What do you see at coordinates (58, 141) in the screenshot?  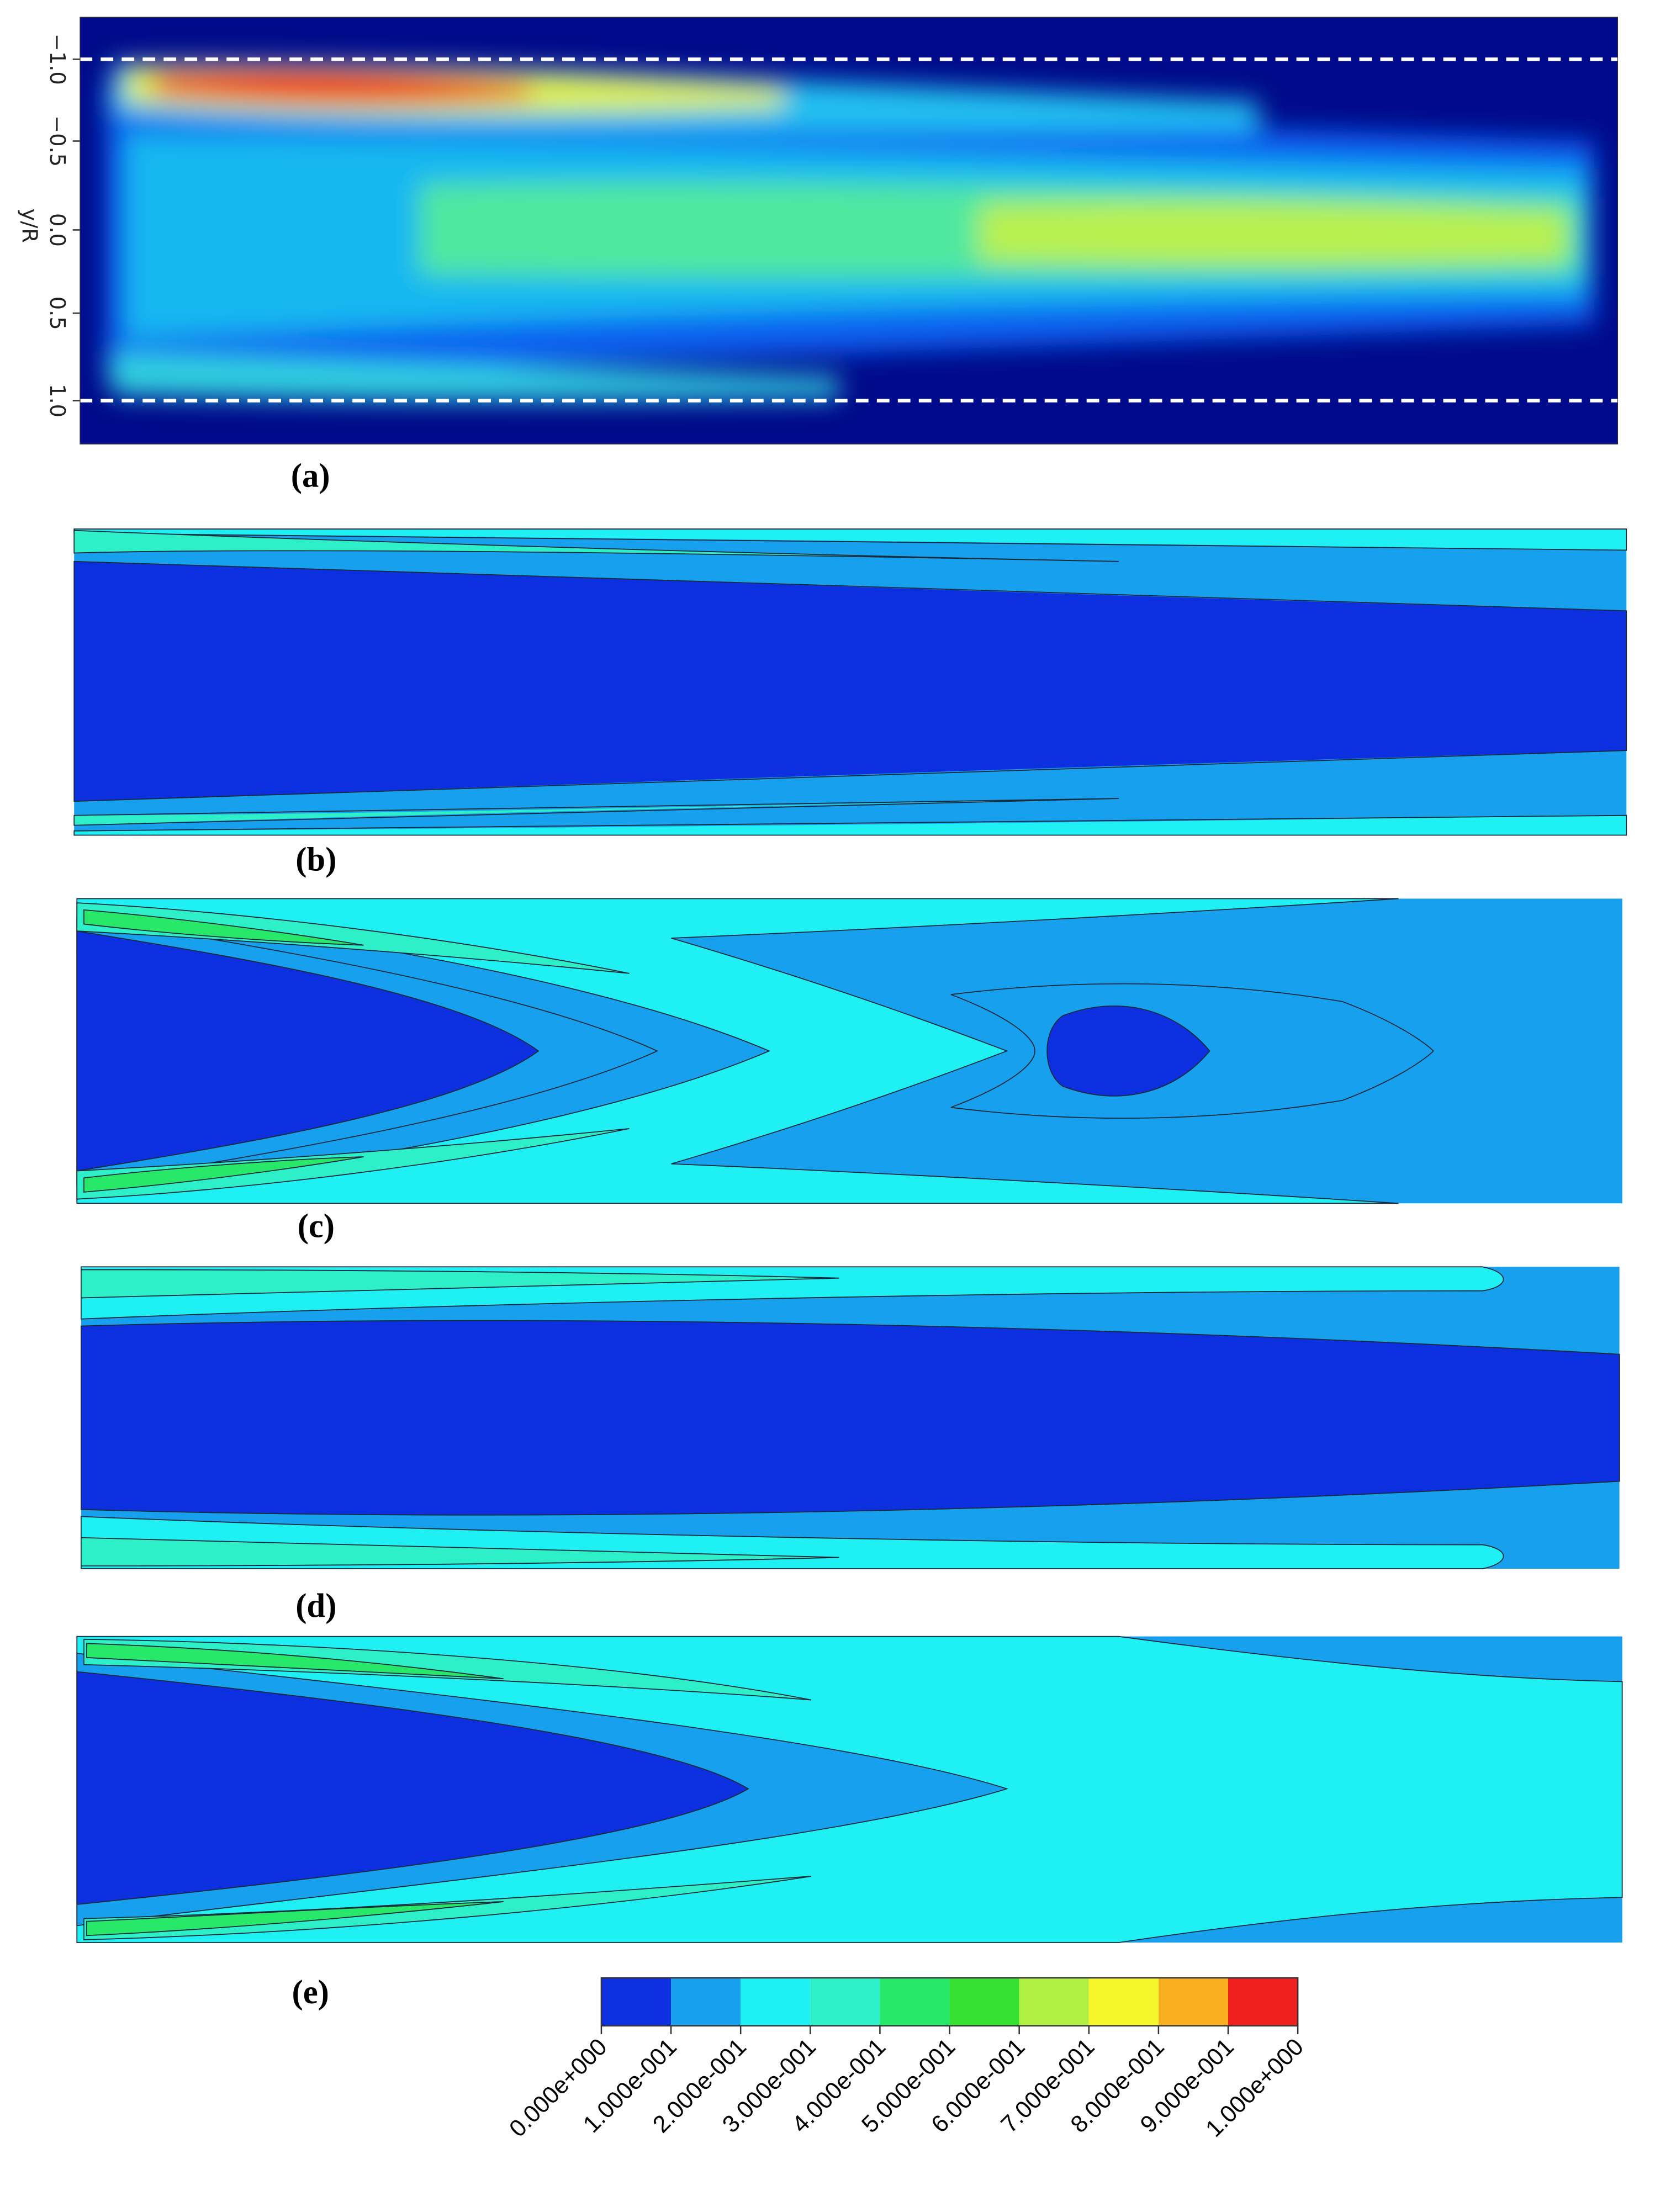 I see `y-tick-label: −0.5` at bounding box center [58, 141].